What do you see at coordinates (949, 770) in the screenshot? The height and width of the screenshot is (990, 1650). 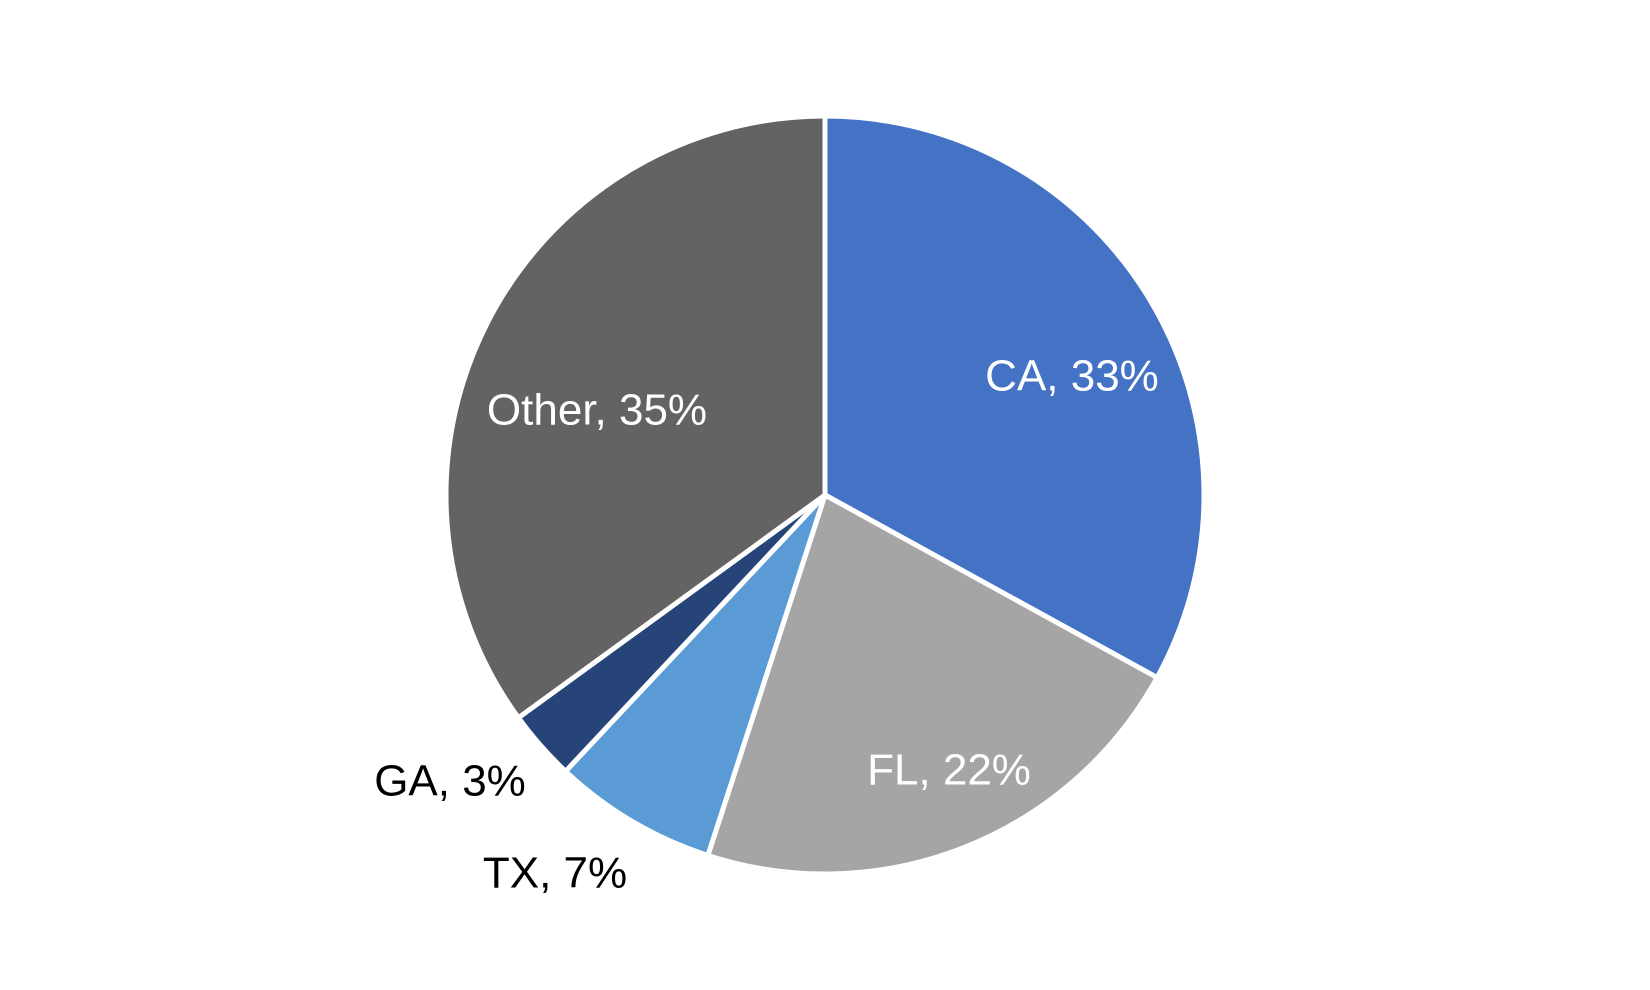 I see `data-label-fl: FL, 22%` at bounding box center [949, 770].